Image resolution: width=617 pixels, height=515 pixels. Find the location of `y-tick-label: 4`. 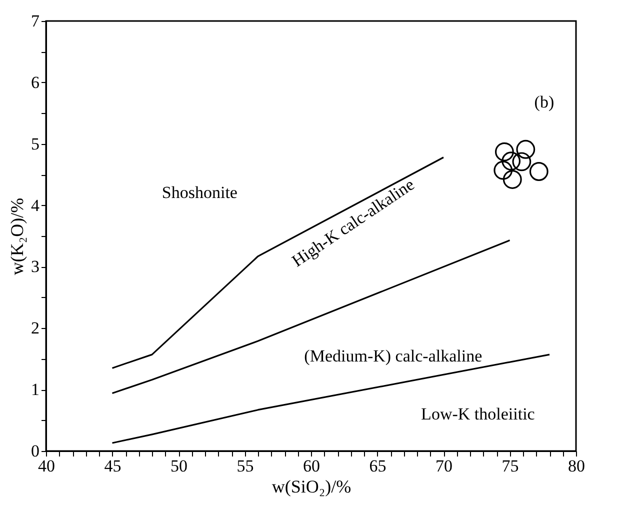

y-tick-label: 4 is located at coordinates (35, 205).